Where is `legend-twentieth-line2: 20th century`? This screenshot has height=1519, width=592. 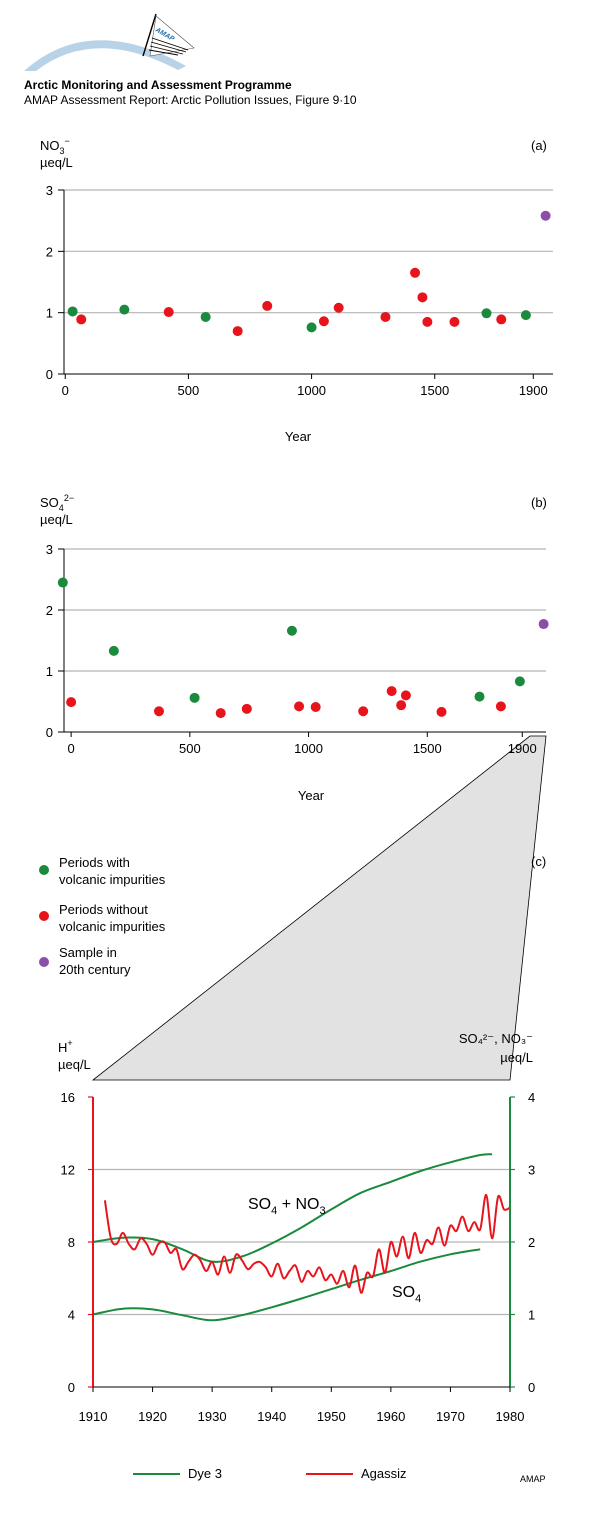
legend-twentieth-line2: 20th century is located at coordinates (95, 969).